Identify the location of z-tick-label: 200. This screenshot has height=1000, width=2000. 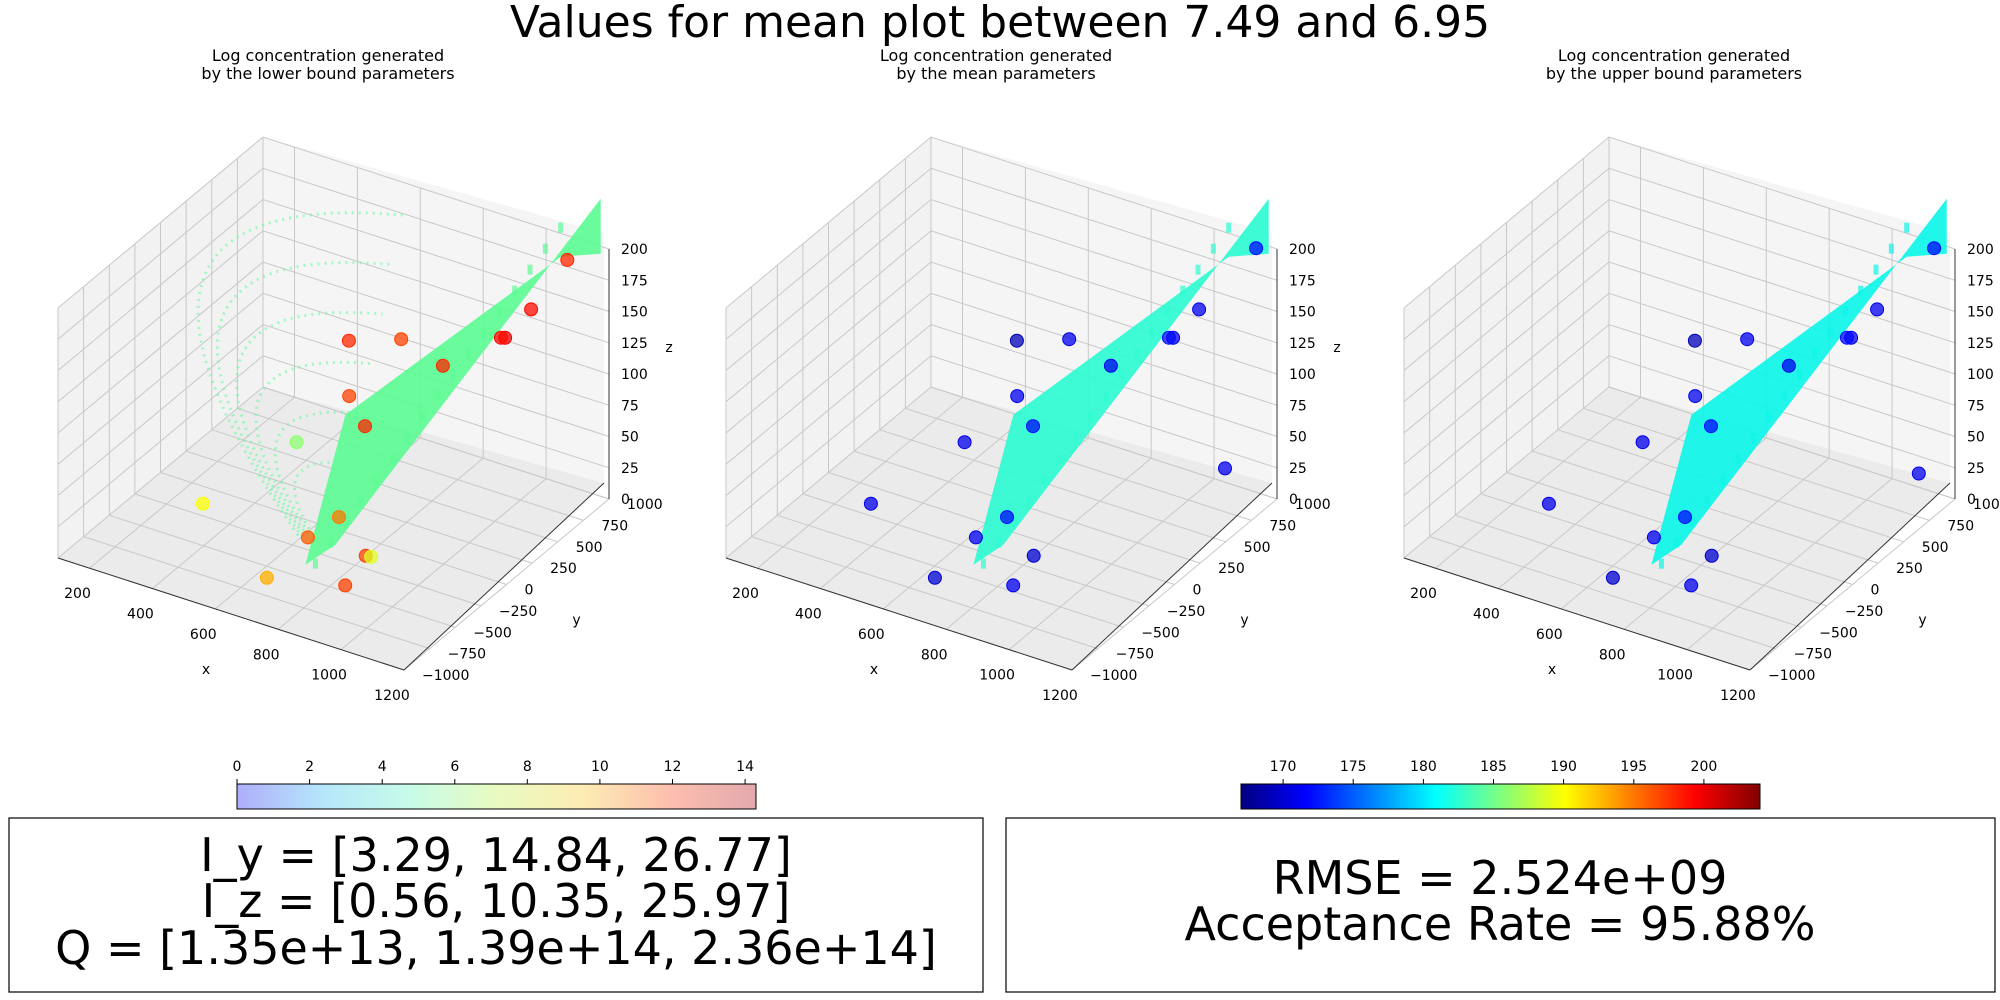
(1302, 250).